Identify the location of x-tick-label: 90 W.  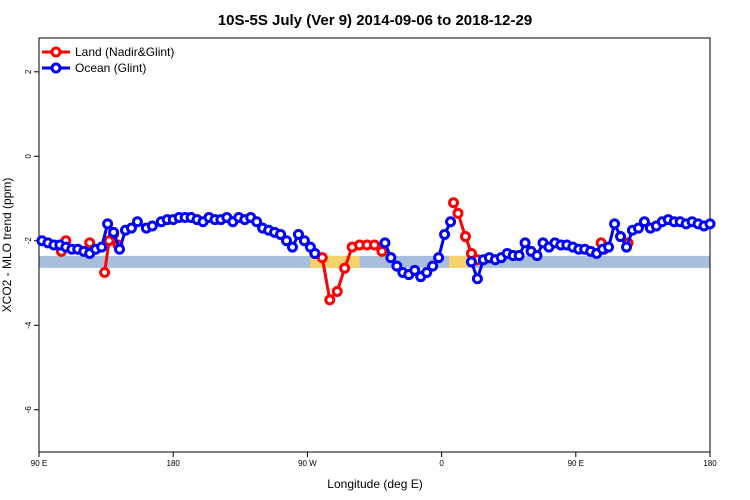
(307, 463).